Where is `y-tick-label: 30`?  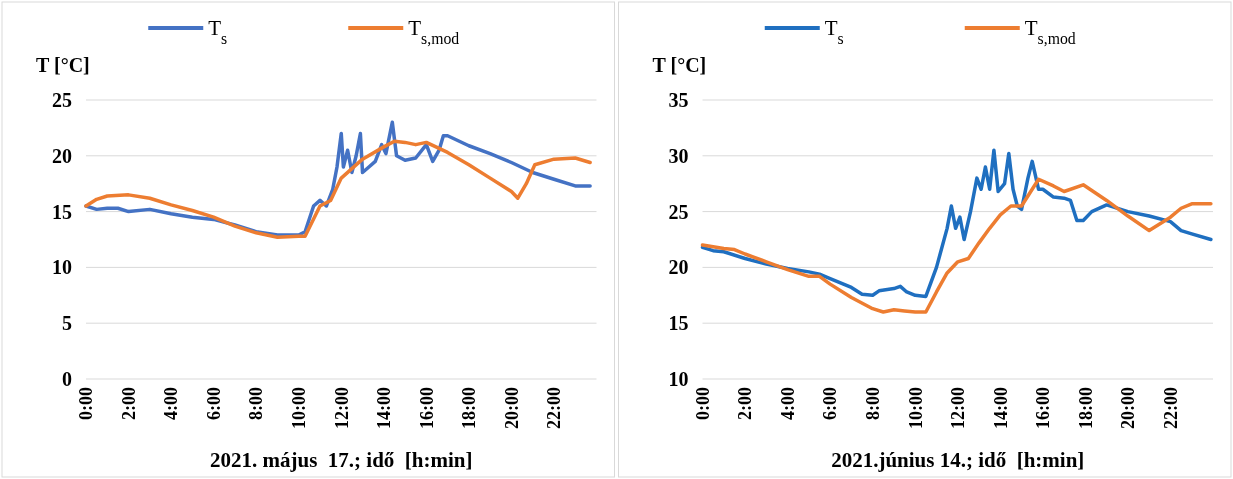
y-tick-label: 30 is located at coordinates (678, 155).